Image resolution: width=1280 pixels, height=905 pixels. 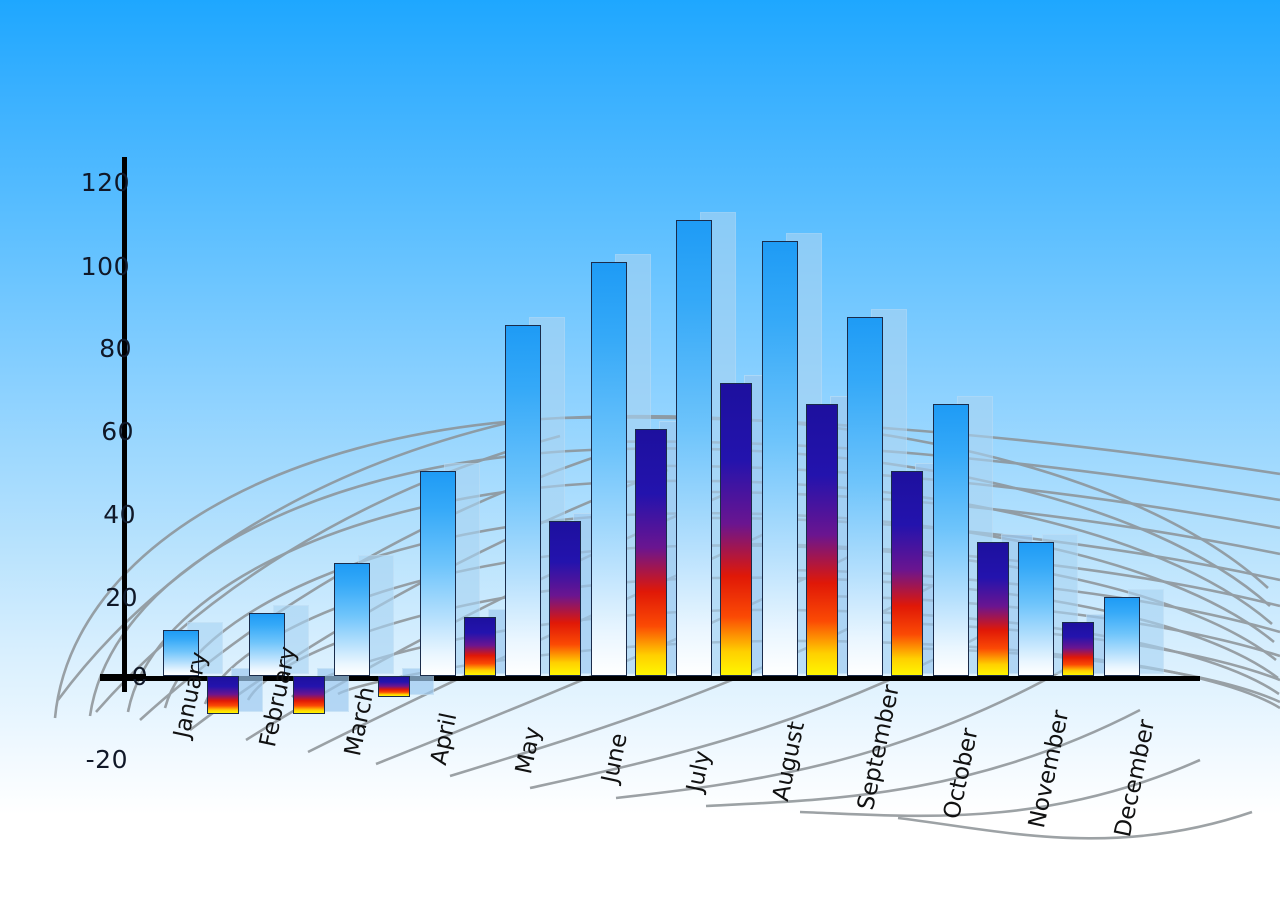 What do you see at coordinates (565, 598) in the screenshot?
I see `bar-flame-may` at bounding box center [565, 598].